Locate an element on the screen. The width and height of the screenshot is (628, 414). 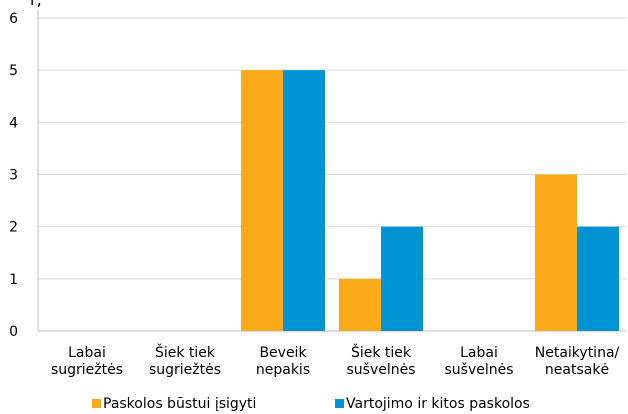
legend-label: Vartojimo ir kitos paskolos is located at coordinates (438, 404).